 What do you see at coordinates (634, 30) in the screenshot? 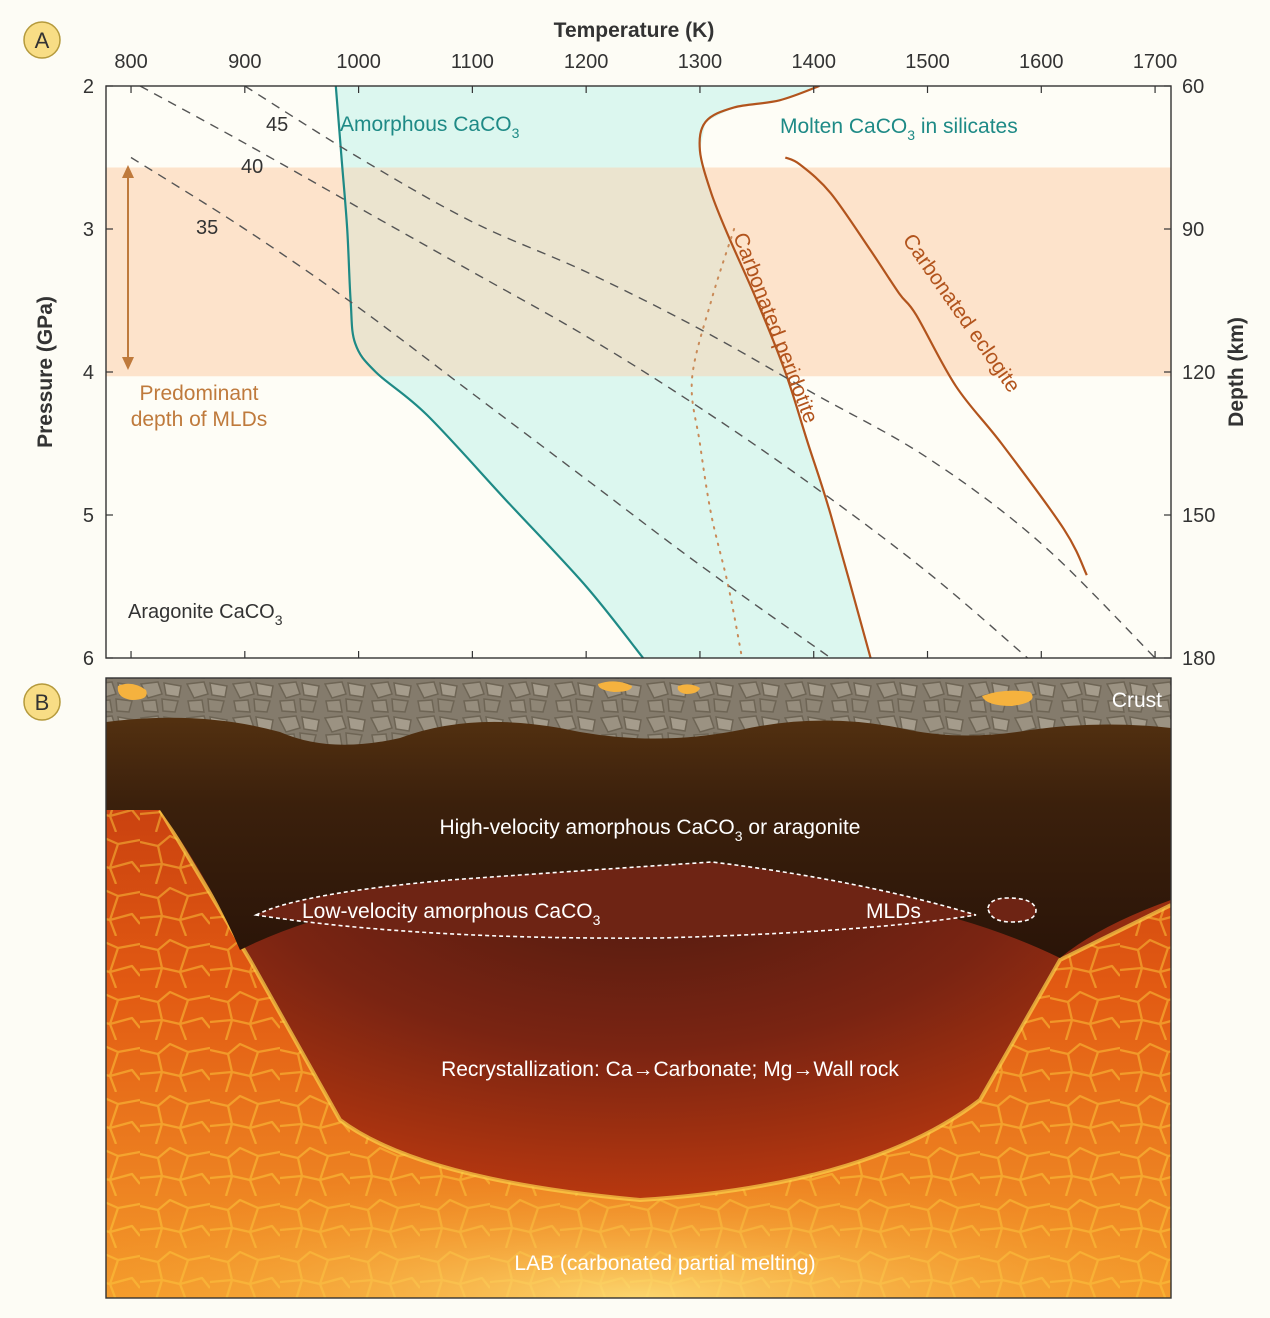
I see `x-axis-label: Temperature (K)` at bounding box center [634, 30].